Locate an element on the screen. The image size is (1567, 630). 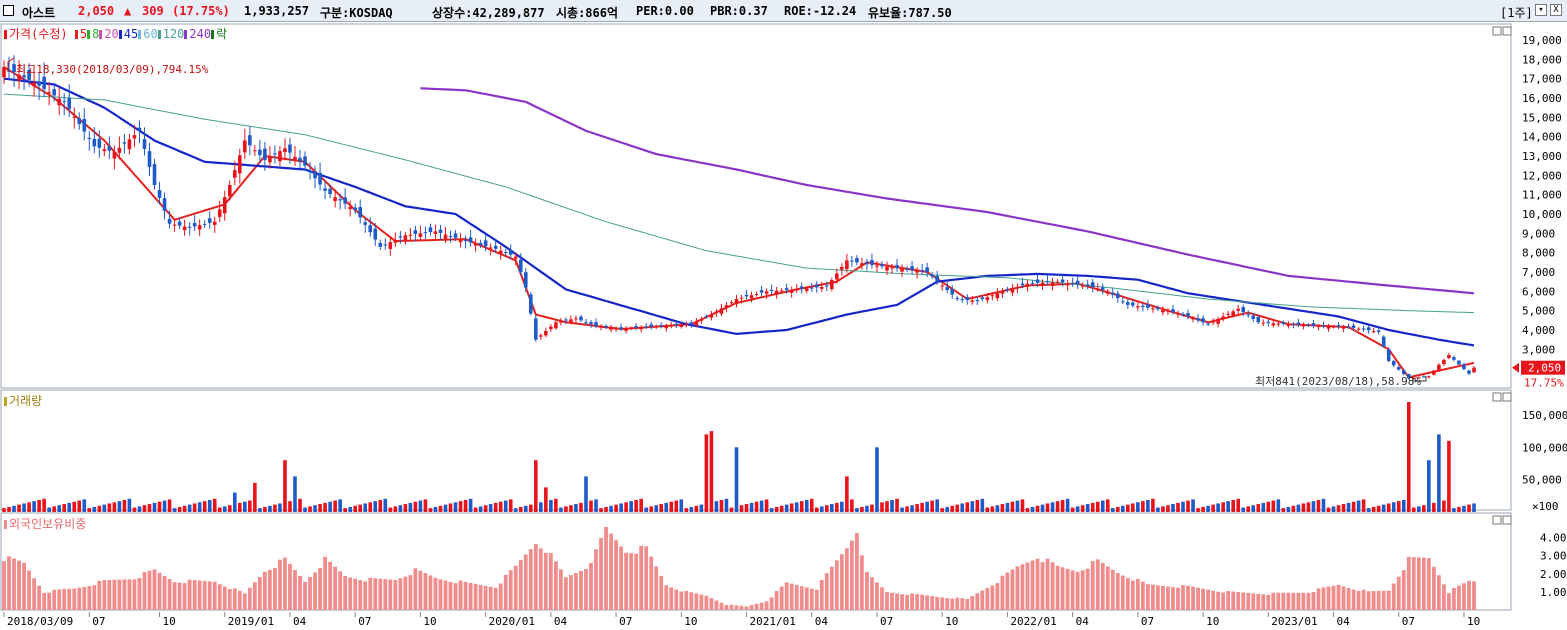
price-y-tick-label: 16,000 is located at coordinates (1542, 98).